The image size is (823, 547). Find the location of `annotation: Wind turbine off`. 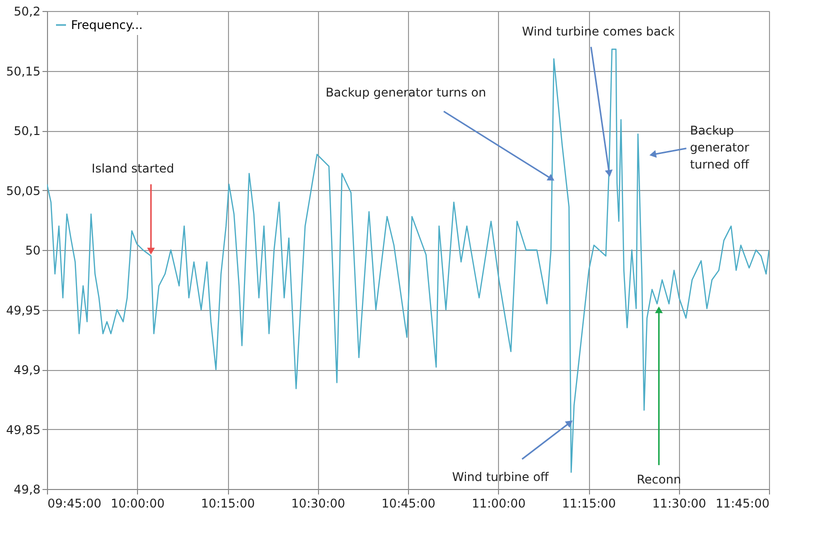

annotation: Wind turbine off is located at coordinates (501, 477).